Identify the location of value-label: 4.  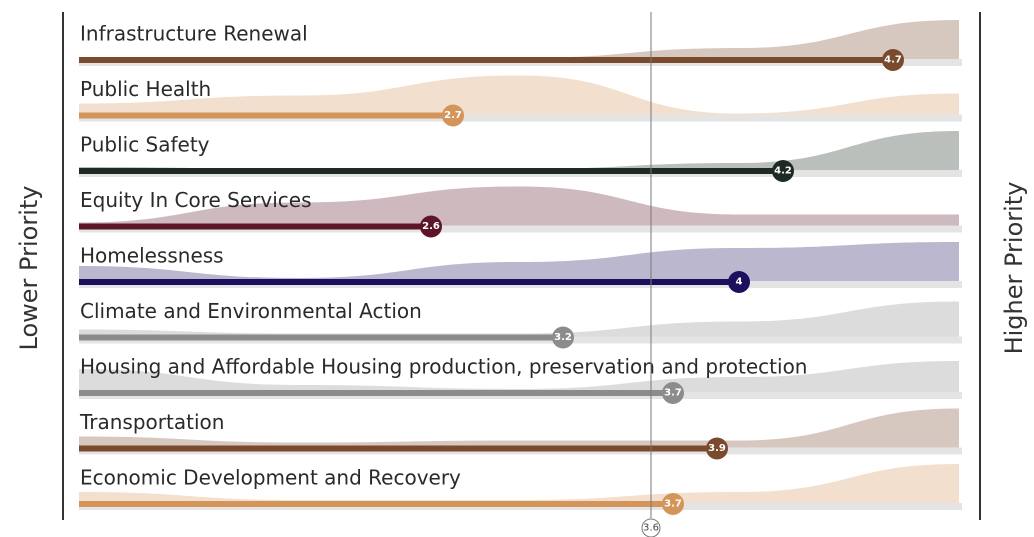
(739, 282).